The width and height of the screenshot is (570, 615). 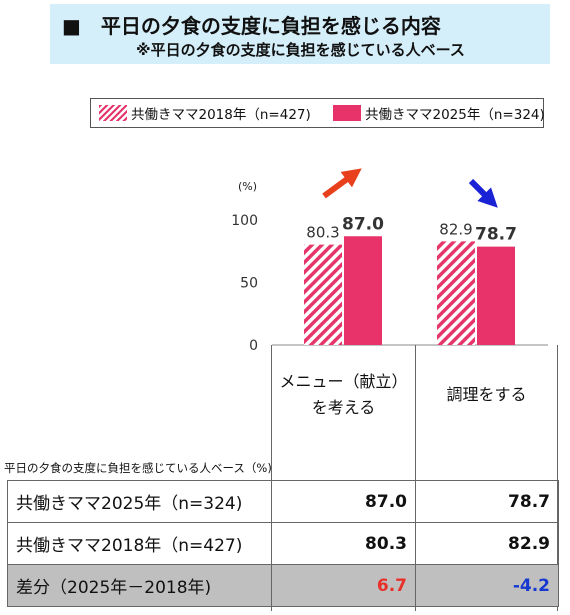 I want to click on legend-swatch-hatched, so click(x=113, y=113).